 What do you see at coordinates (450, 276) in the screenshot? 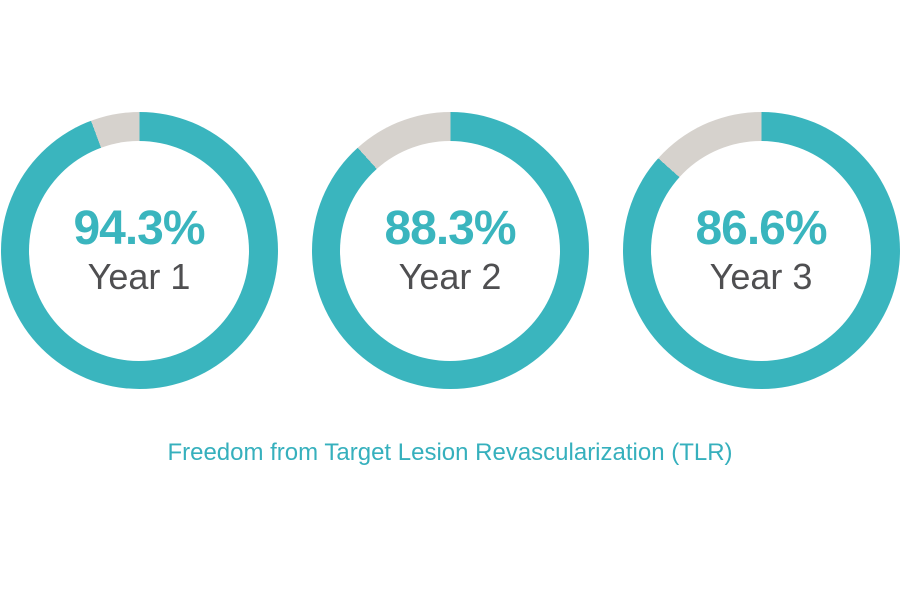
I see `donut-category-label: Year 2` at bounding box center [450, 276].